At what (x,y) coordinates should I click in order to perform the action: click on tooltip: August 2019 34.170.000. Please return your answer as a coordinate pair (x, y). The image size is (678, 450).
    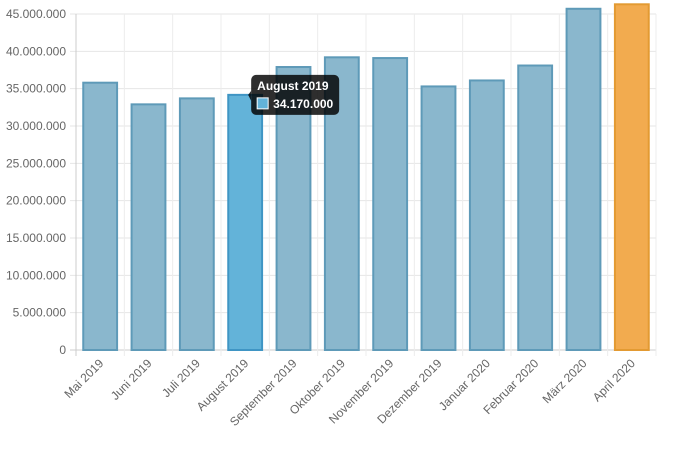
    Looking at the image, I should click on (294, 94).